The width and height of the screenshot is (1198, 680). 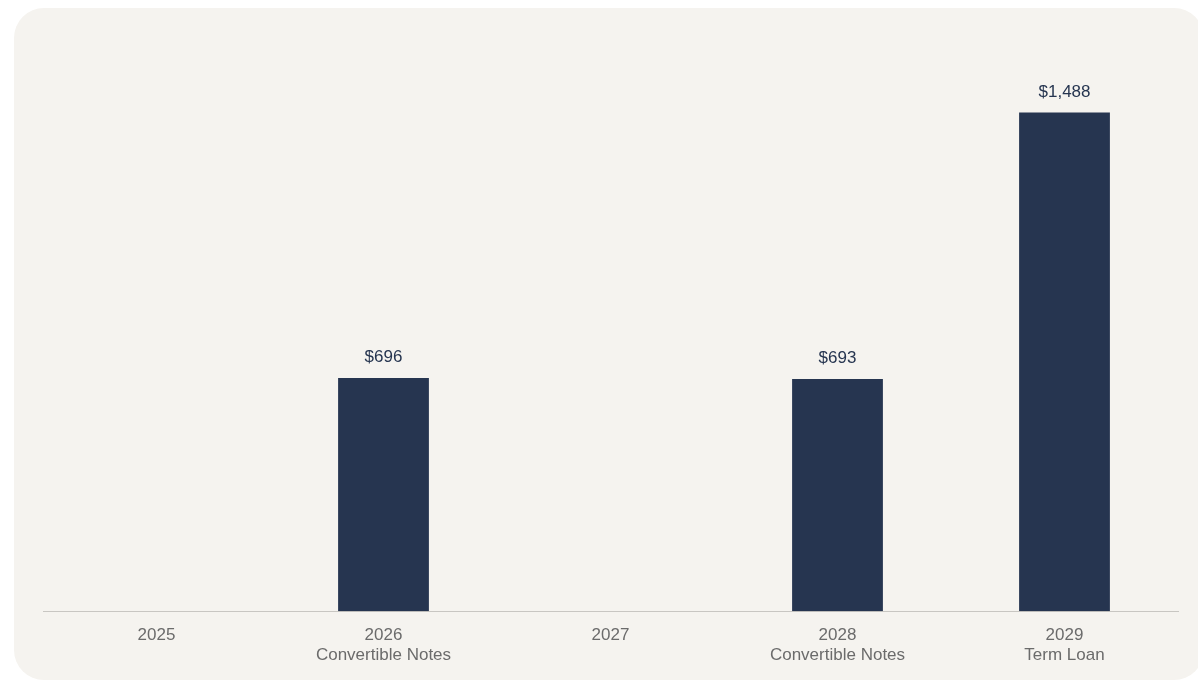 What do you see at coordinates (610, 635) in the screenshot?
I see `x-tick-label: 2027` at bounding box center [610, 635].